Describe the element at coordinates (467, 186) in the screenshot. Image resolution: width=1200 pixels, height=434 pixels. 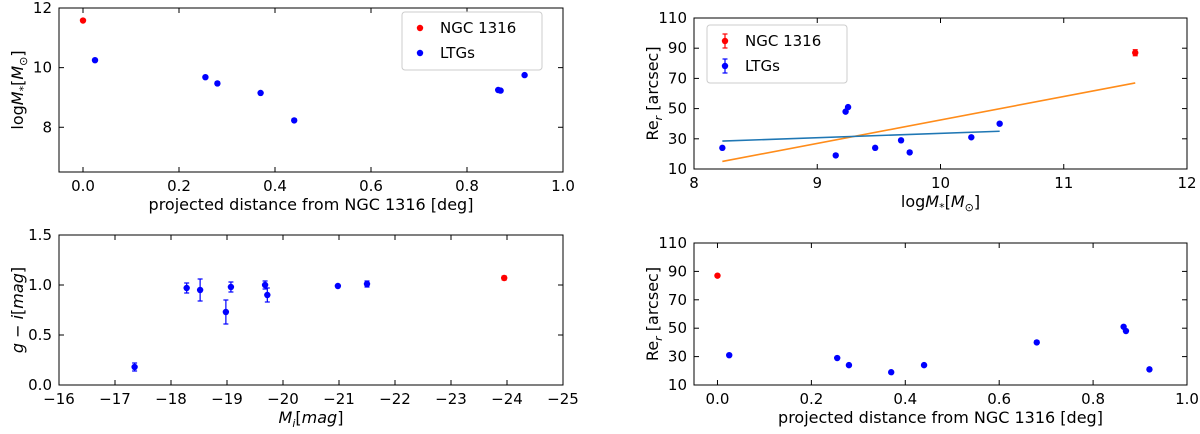
I see `x-tick-label: 0.8` at that location.